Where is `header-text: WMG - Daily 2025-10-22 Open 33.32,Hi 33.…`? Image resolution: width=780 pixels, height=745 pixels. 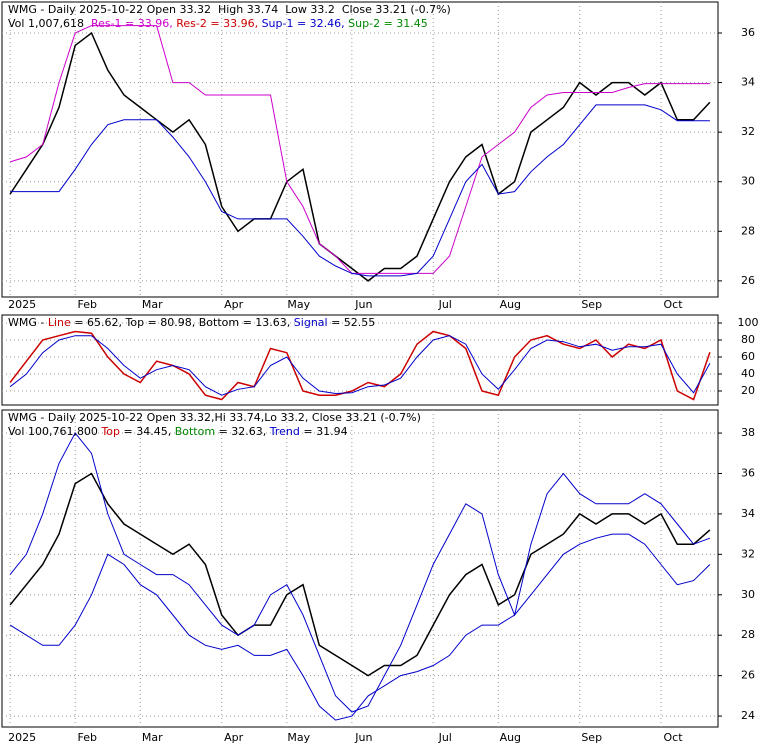
header-text: WMG - Daily 2025-10-22 Open 33.32,Hi 33.… is located at coordinates (214, 417).